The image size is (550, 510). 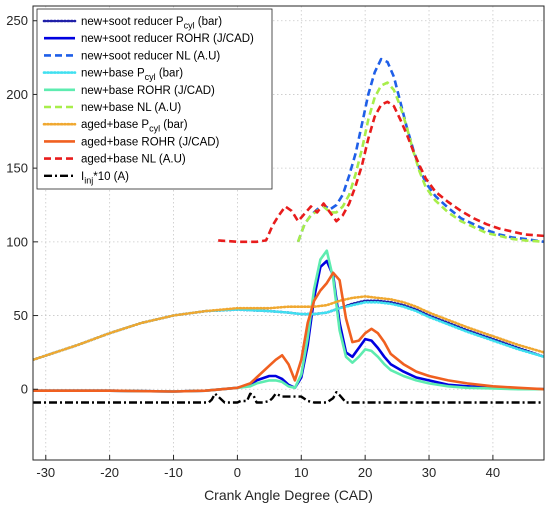 What do you see at coordinates (429, 472) in the screenshot?
I see `x-tick-label: 30` at bounding box center [429, 472].